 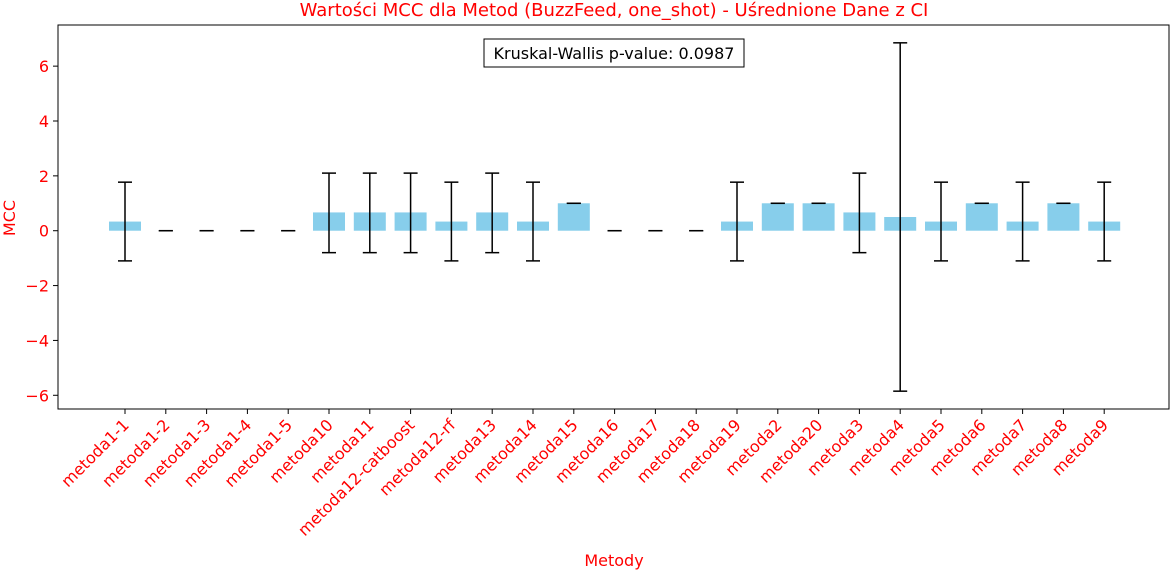 I want to click on bar-metoda8, so click(x=1063, y=217).